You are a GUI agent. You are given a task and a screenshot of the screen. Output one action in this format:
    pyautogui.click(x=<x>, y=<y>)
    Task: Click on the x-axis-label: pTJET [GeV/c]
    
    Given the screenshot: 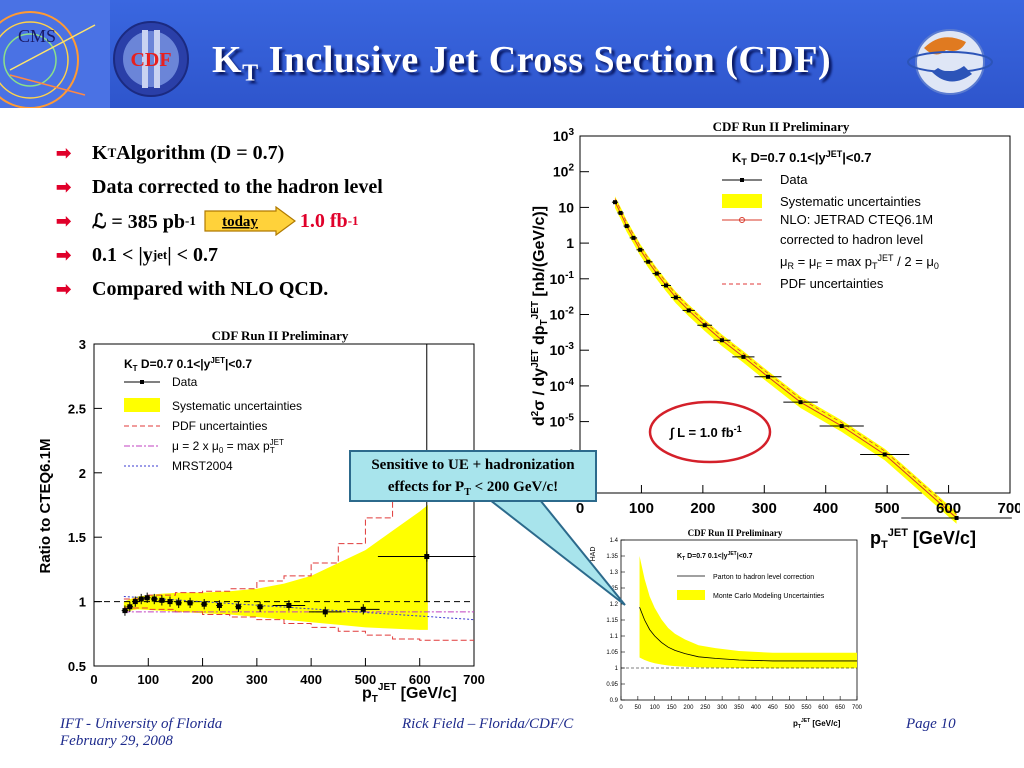 What is the action you would take?
    pyautogui.click(x=923, y=539)
    